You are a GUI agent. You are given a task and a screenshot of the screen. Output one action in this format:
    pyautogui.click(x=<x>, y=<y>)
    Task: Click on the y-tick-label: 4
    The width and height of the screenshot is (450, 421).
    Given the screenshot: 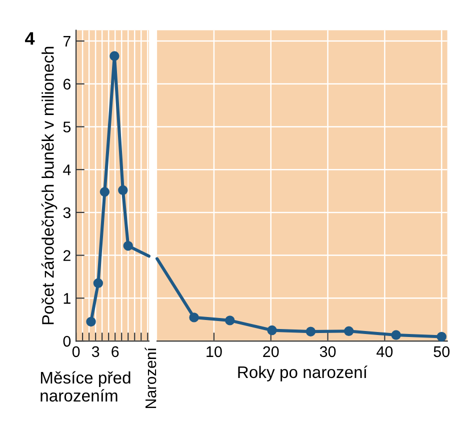 What is the action you would take?
    pyautogui.click(x=67, y=170)
    